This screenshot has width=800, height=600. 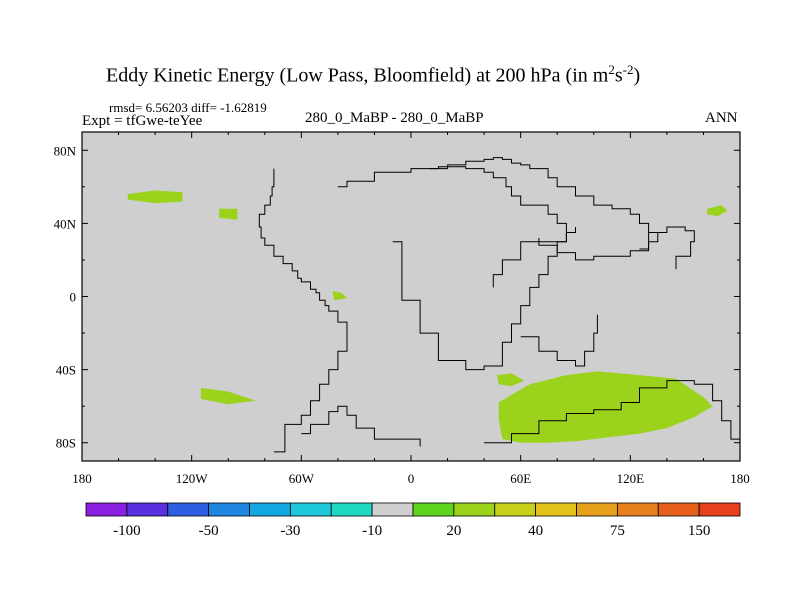 What do you see at coordinates (411, 478) in the screenshot?
I see `x-tick-label-3: 0` at bounding box center [411, 478].